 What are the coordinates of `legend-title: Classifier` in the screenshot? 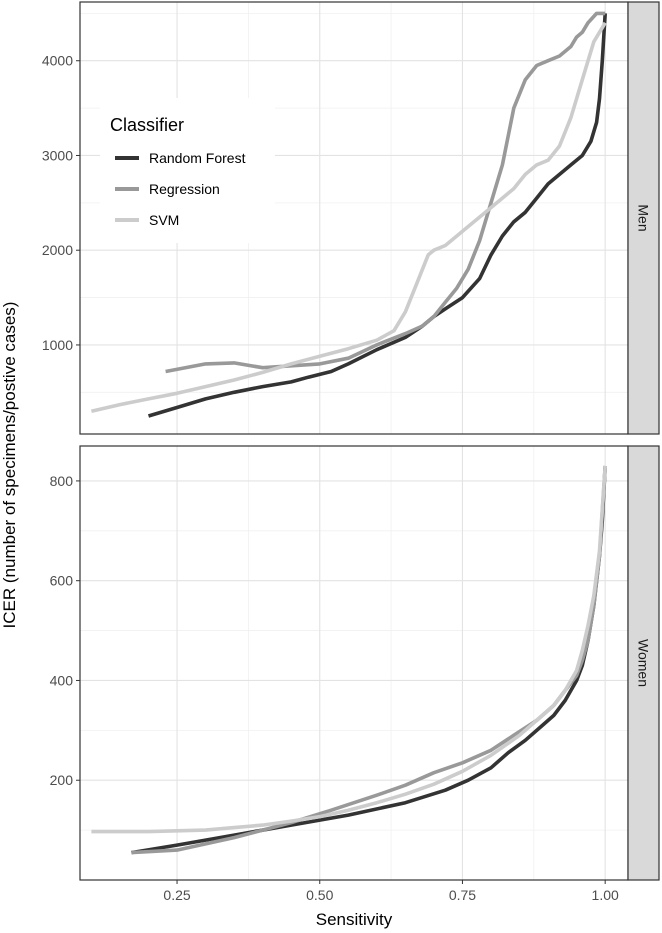 It's located at (147, 125).